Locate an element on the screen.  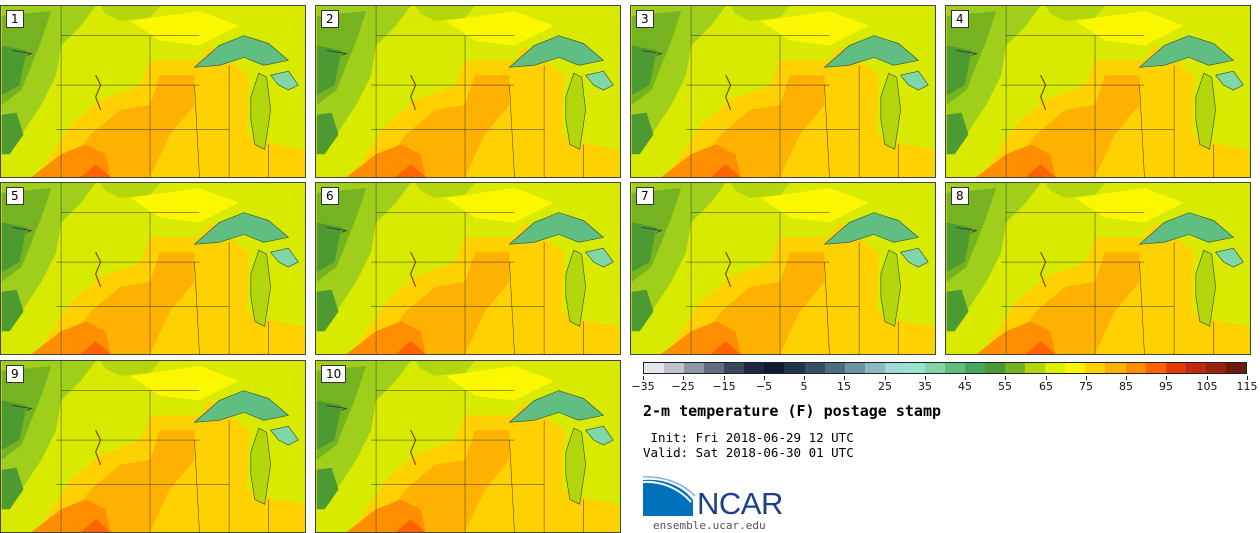
colorbar-tick-label: 55 is located at coordinates (1005, 386).